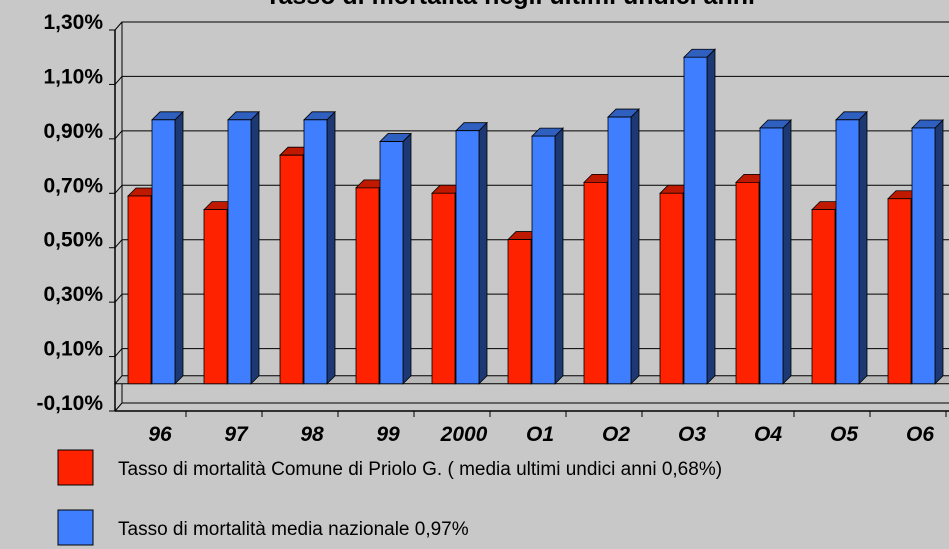 This screenshot has height=549, width=949. Describe the element at coordinates (920, 434) in the screenshot. I see `x-tick-label: O6` at that location.